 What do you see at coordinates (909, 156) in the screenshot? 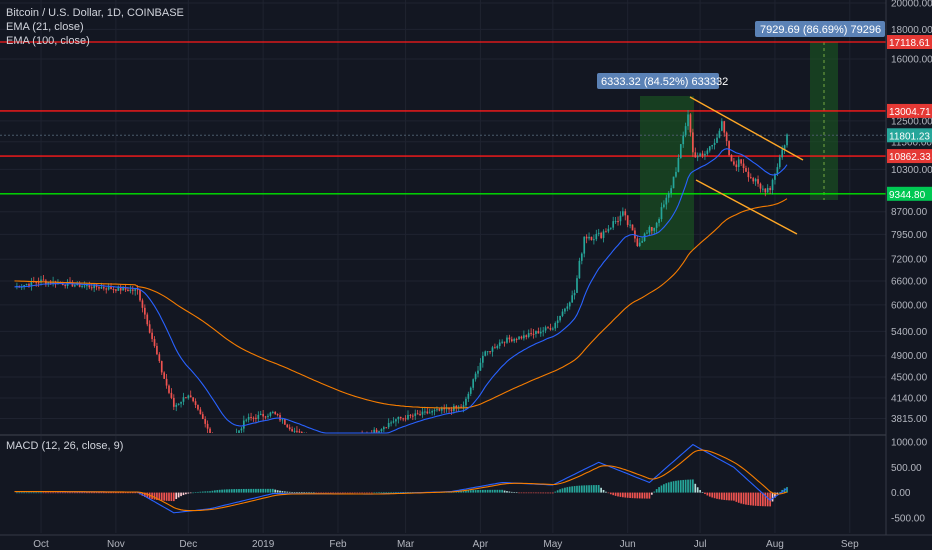
I see `level-tag-3: 10862.33` at bounding box center [909, 156].